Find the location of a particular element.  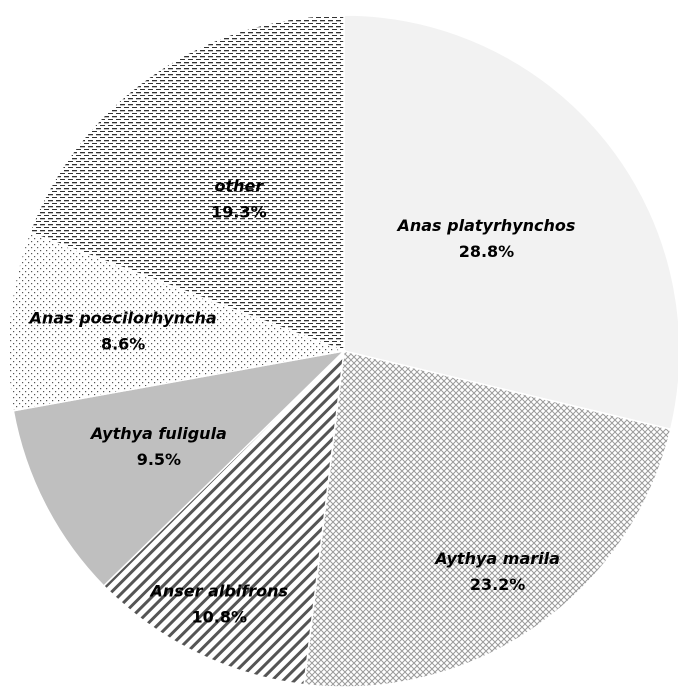

slice-name: Anas poecilorhyncha is located at coordinates (122, 317).